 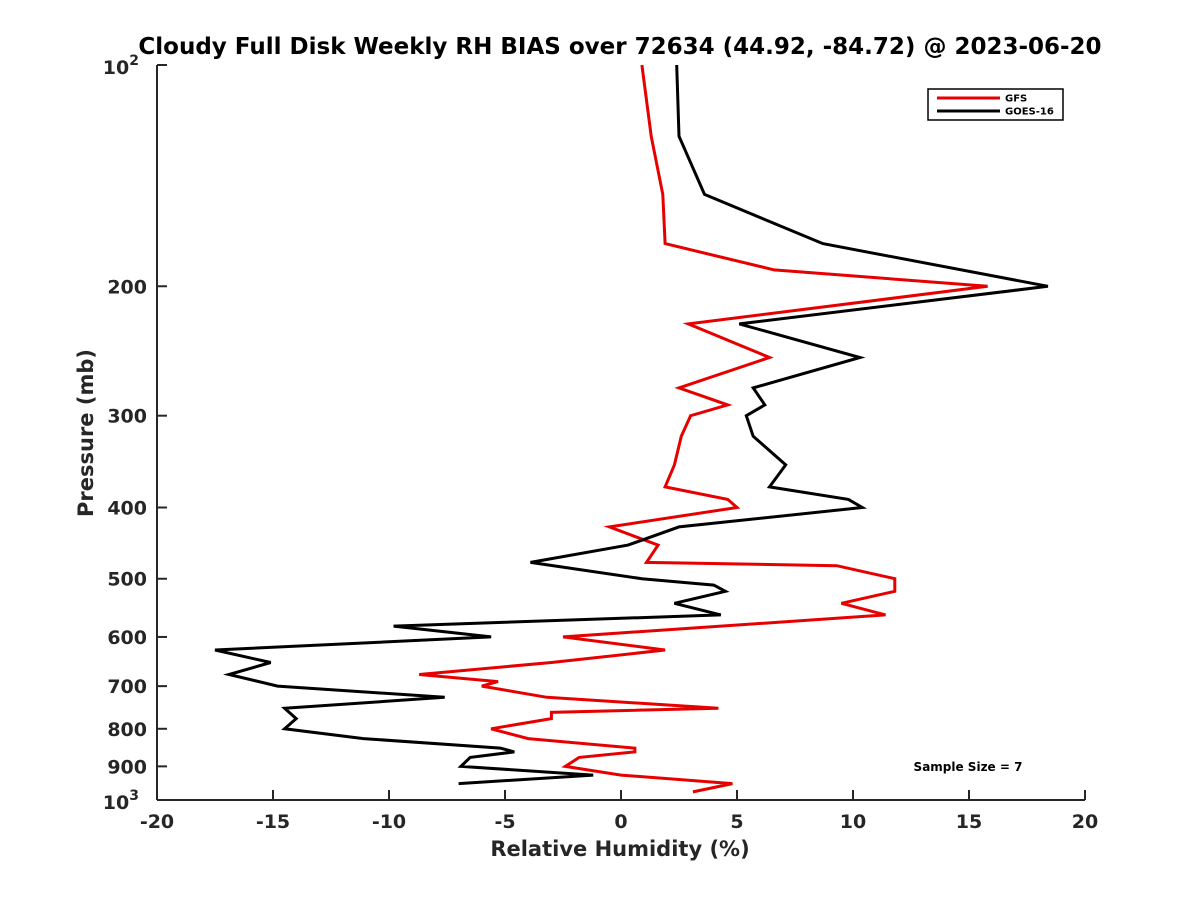 I want to click on x-axis-label: Relative Humidity (%), so click(x=619, y=849).